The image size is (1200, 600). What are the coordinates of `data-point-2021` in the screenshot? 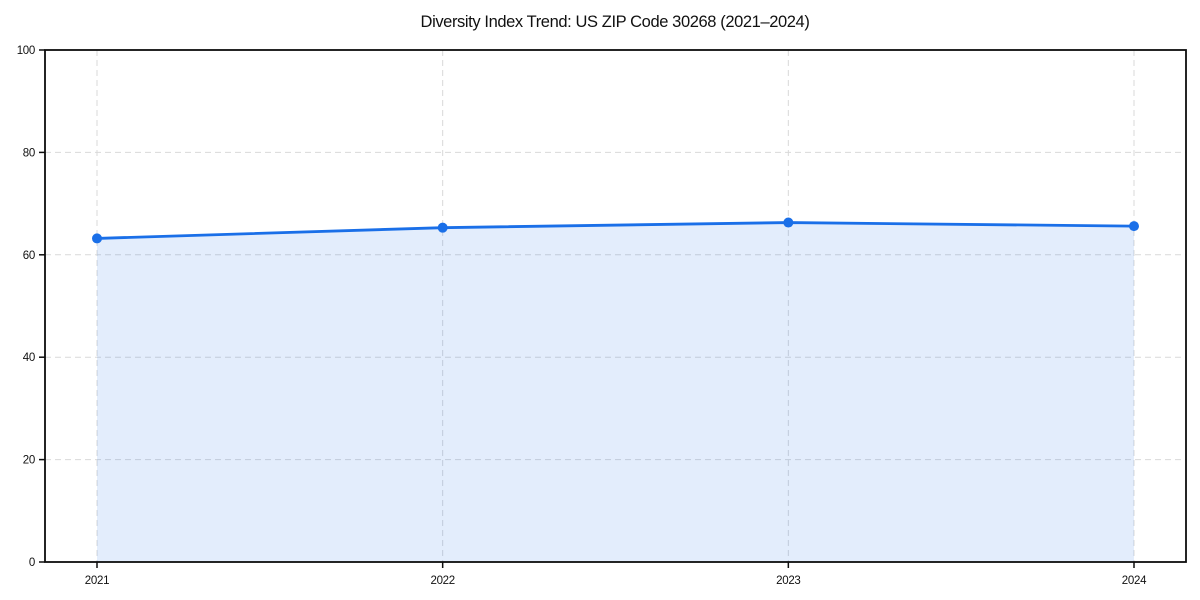 It's located at (97, 238).